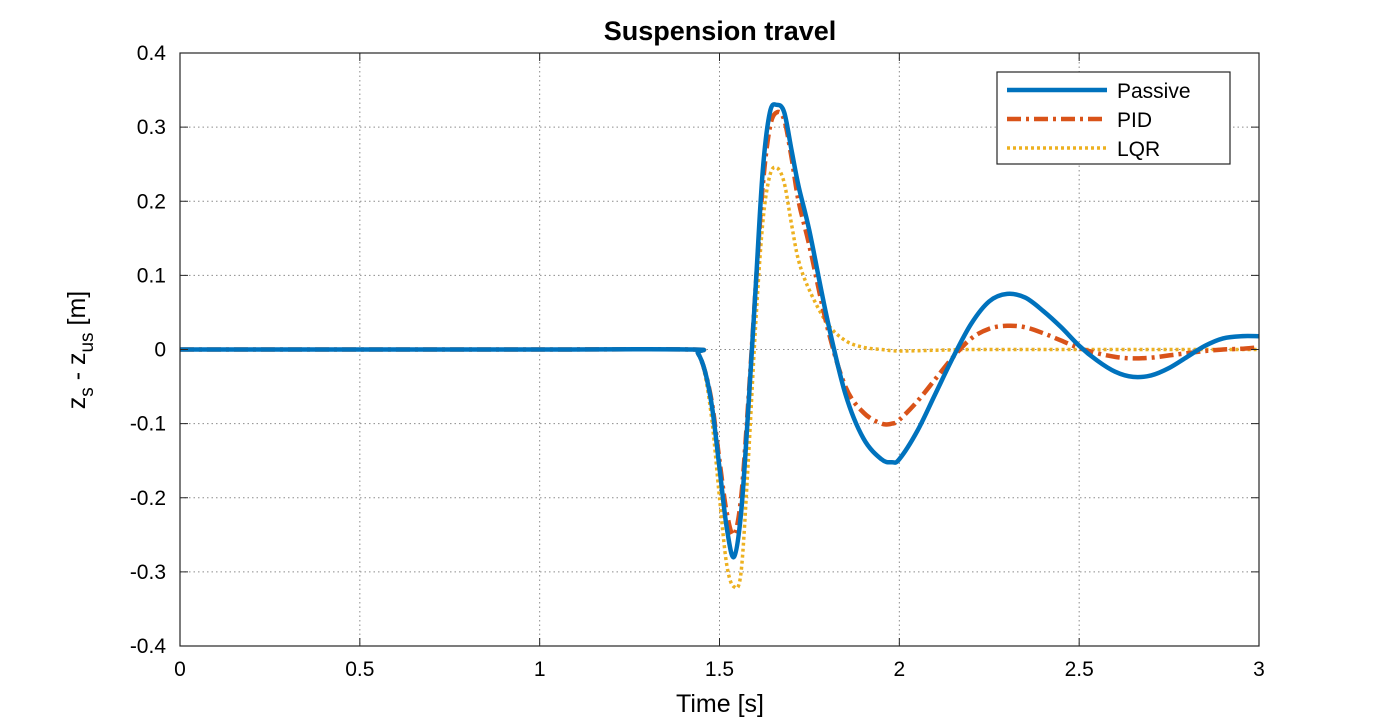 The height and width of the screenshot is (721, 1386). Describe the element at coordinates (151, 275) in the screenshot. I see `y-tick-label: 0.1` at that location.